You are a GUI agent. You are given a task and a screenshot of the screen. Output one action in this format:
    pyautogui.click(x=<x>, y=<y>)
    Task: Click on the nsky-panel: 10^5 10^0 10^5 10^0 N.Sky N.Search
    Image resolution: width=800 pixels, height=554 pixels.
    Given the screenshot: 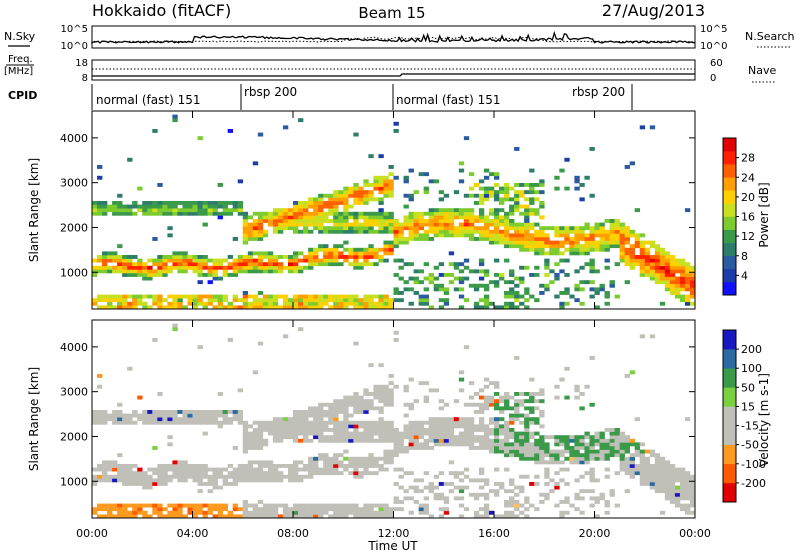 What is the action you would take?
    pyautogui.click(x=399, y=38)
    